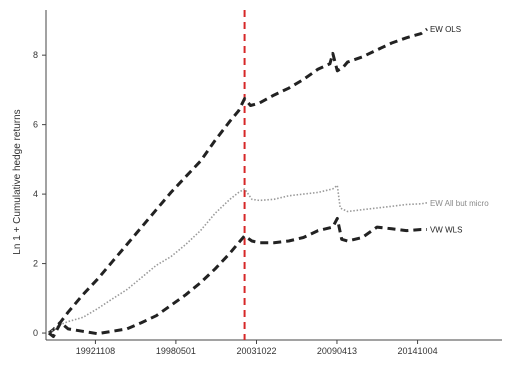 The image size is (506, 365). I want to click on series-label-2: EW All but micro, so click(459, 203).